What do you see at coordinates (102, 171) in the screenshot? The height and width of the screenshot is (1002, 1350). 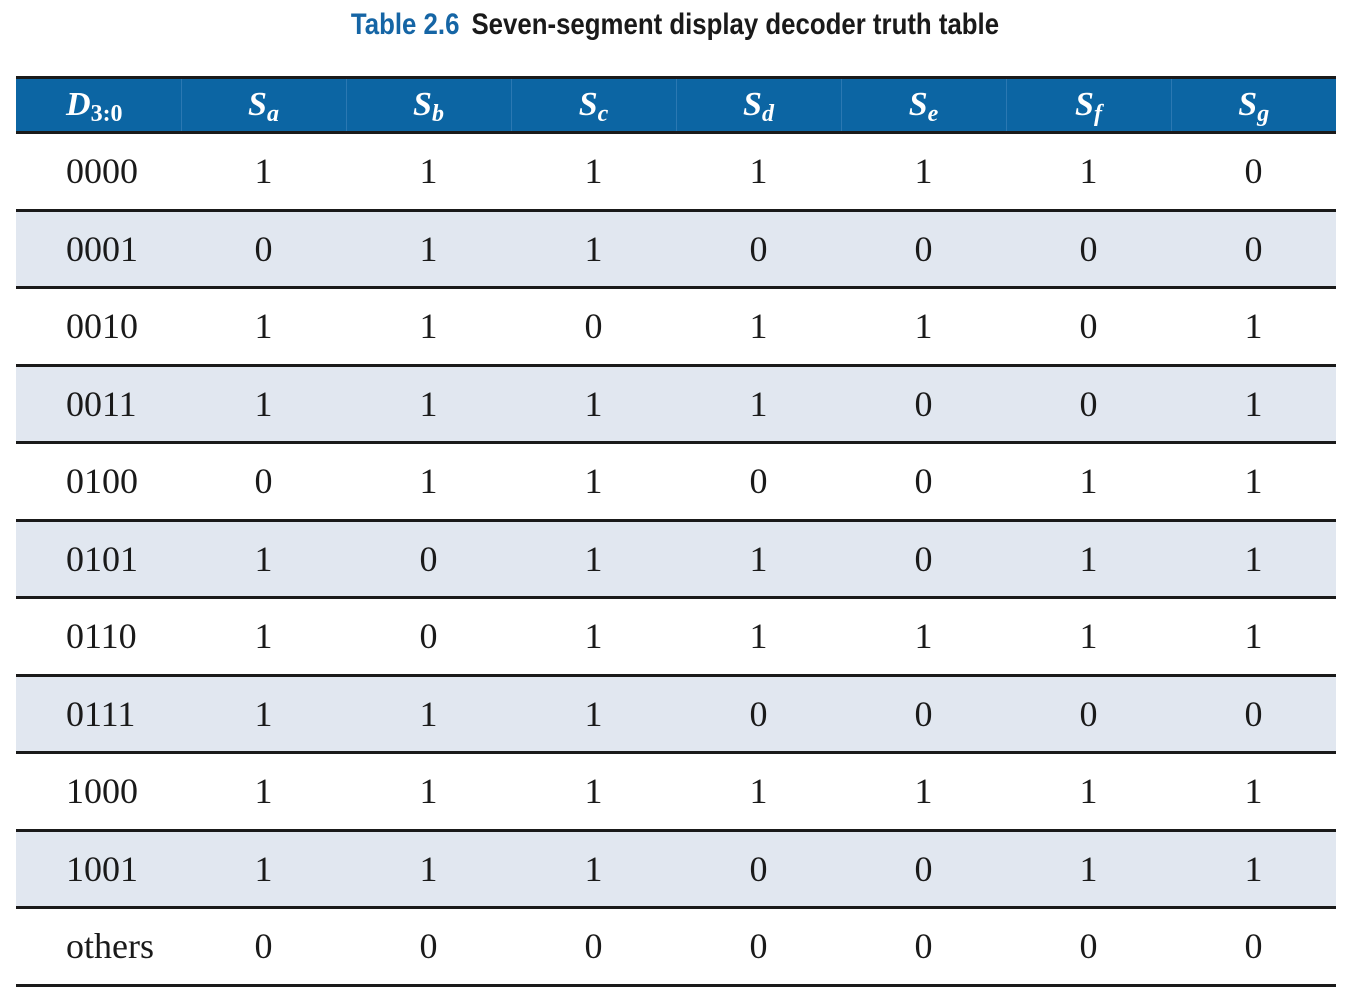 I see `input-value-cell: 0000` at bounding box center [102, 171].